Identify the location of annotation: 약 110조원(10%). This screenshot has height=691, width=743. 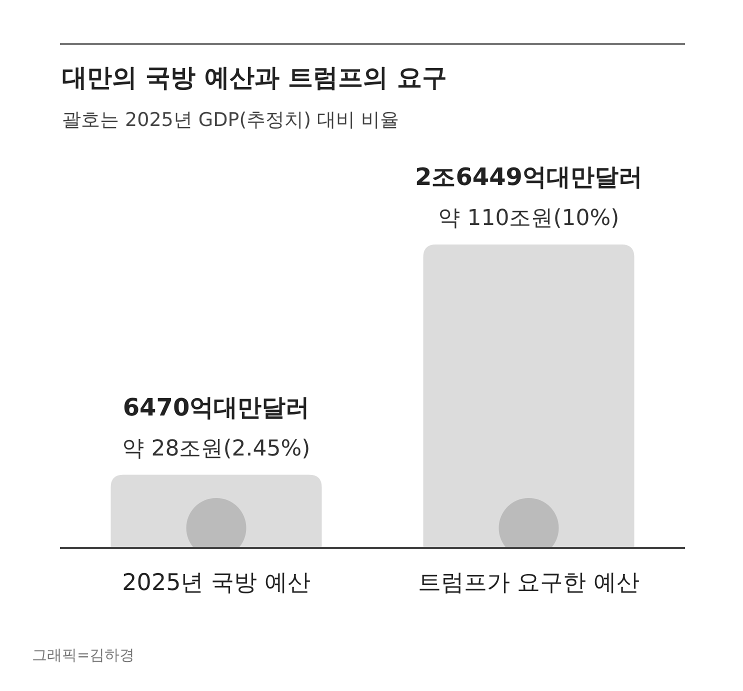
(529, 218).